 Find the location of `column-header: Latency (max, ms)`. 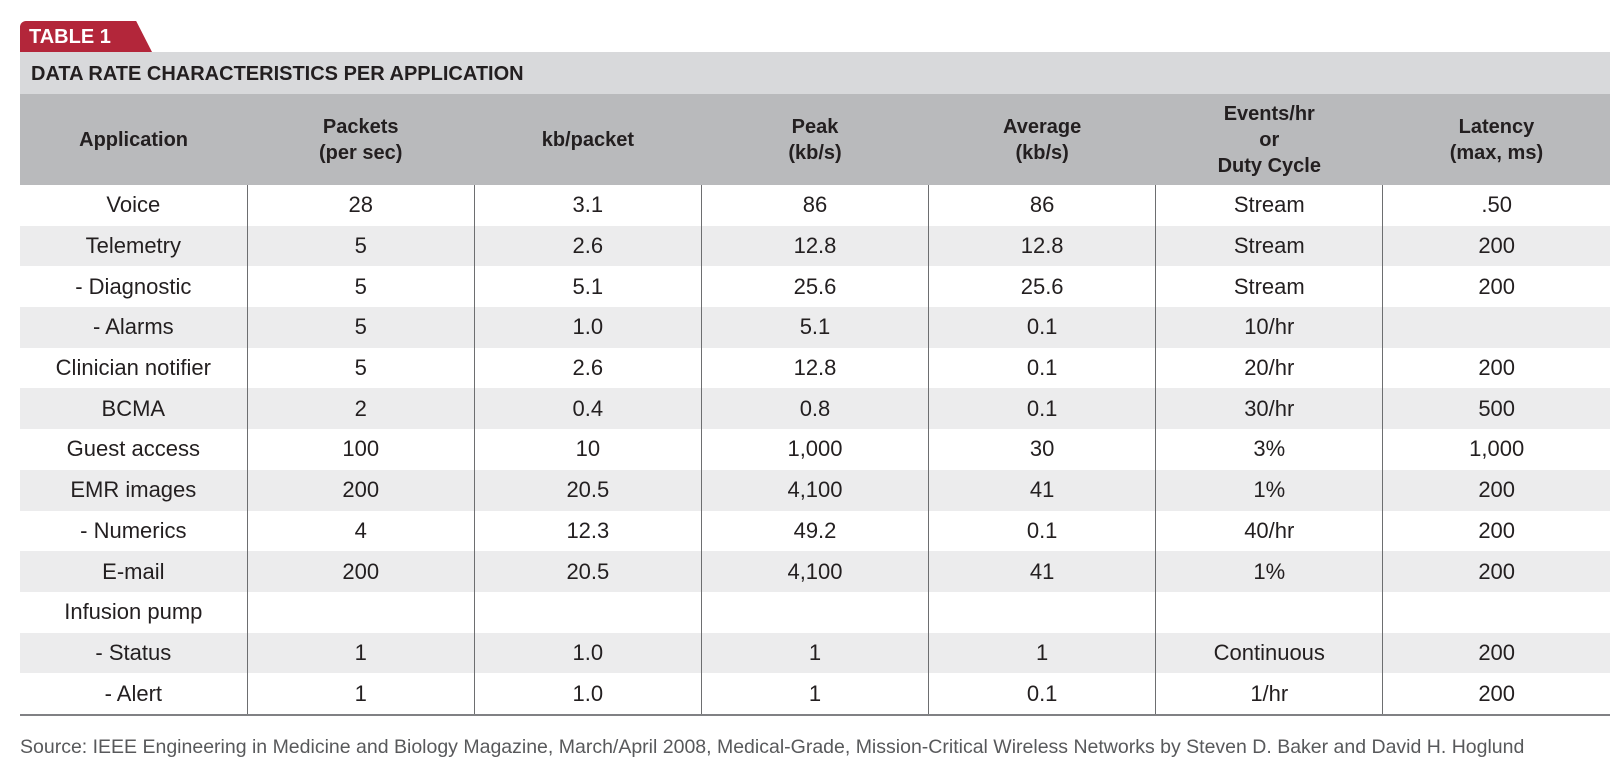

column-header: Latency (max, ms) is located at coordinates (1496, 139).